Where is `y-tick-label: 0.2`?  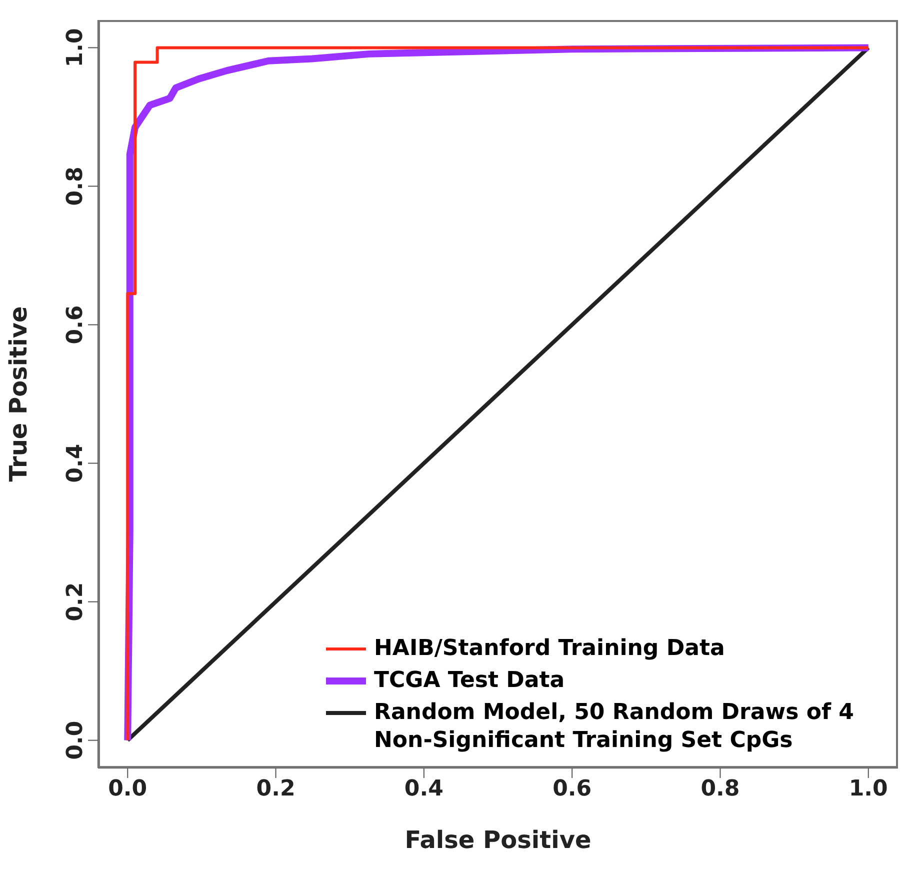
y-tick-label: 0.2 is located at coordinates (75, 602).